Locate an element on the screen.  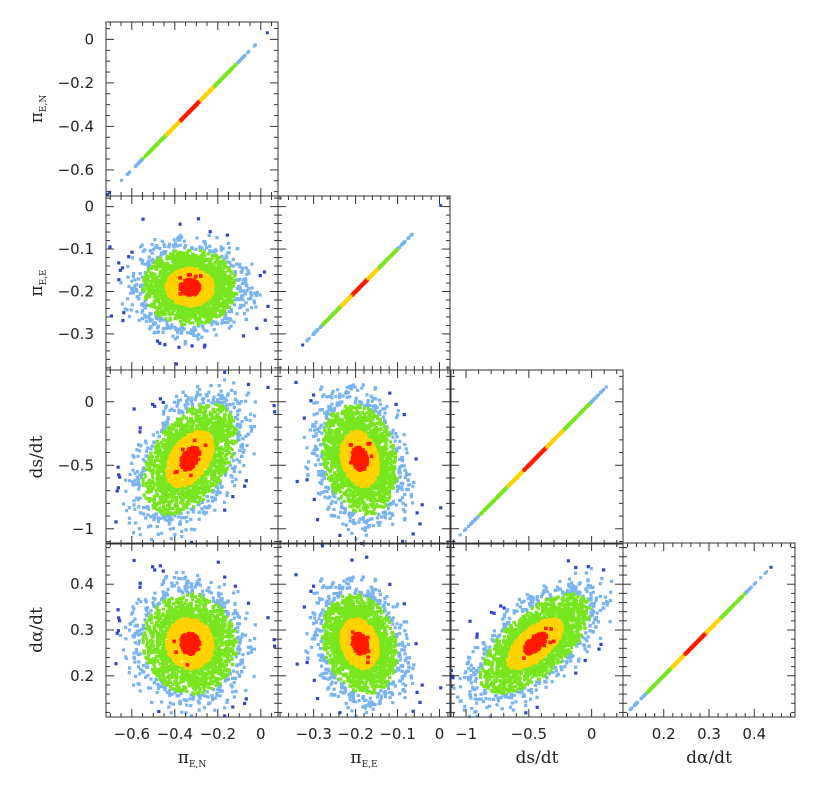
panel-r1-c1 is located at coordinates (364, 283).